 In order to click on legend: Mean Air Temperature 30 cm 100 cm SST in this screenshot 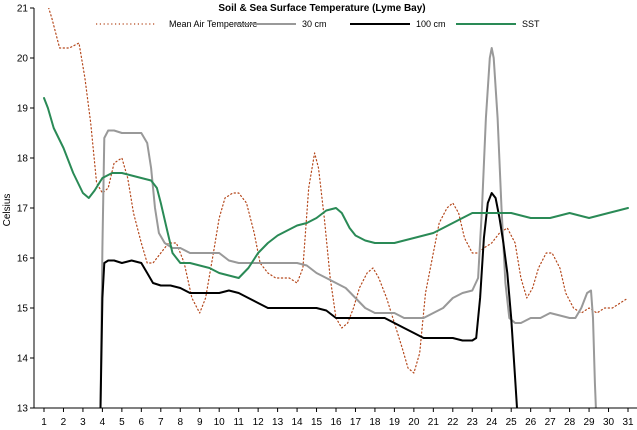, I will do `click(318, 24)`.